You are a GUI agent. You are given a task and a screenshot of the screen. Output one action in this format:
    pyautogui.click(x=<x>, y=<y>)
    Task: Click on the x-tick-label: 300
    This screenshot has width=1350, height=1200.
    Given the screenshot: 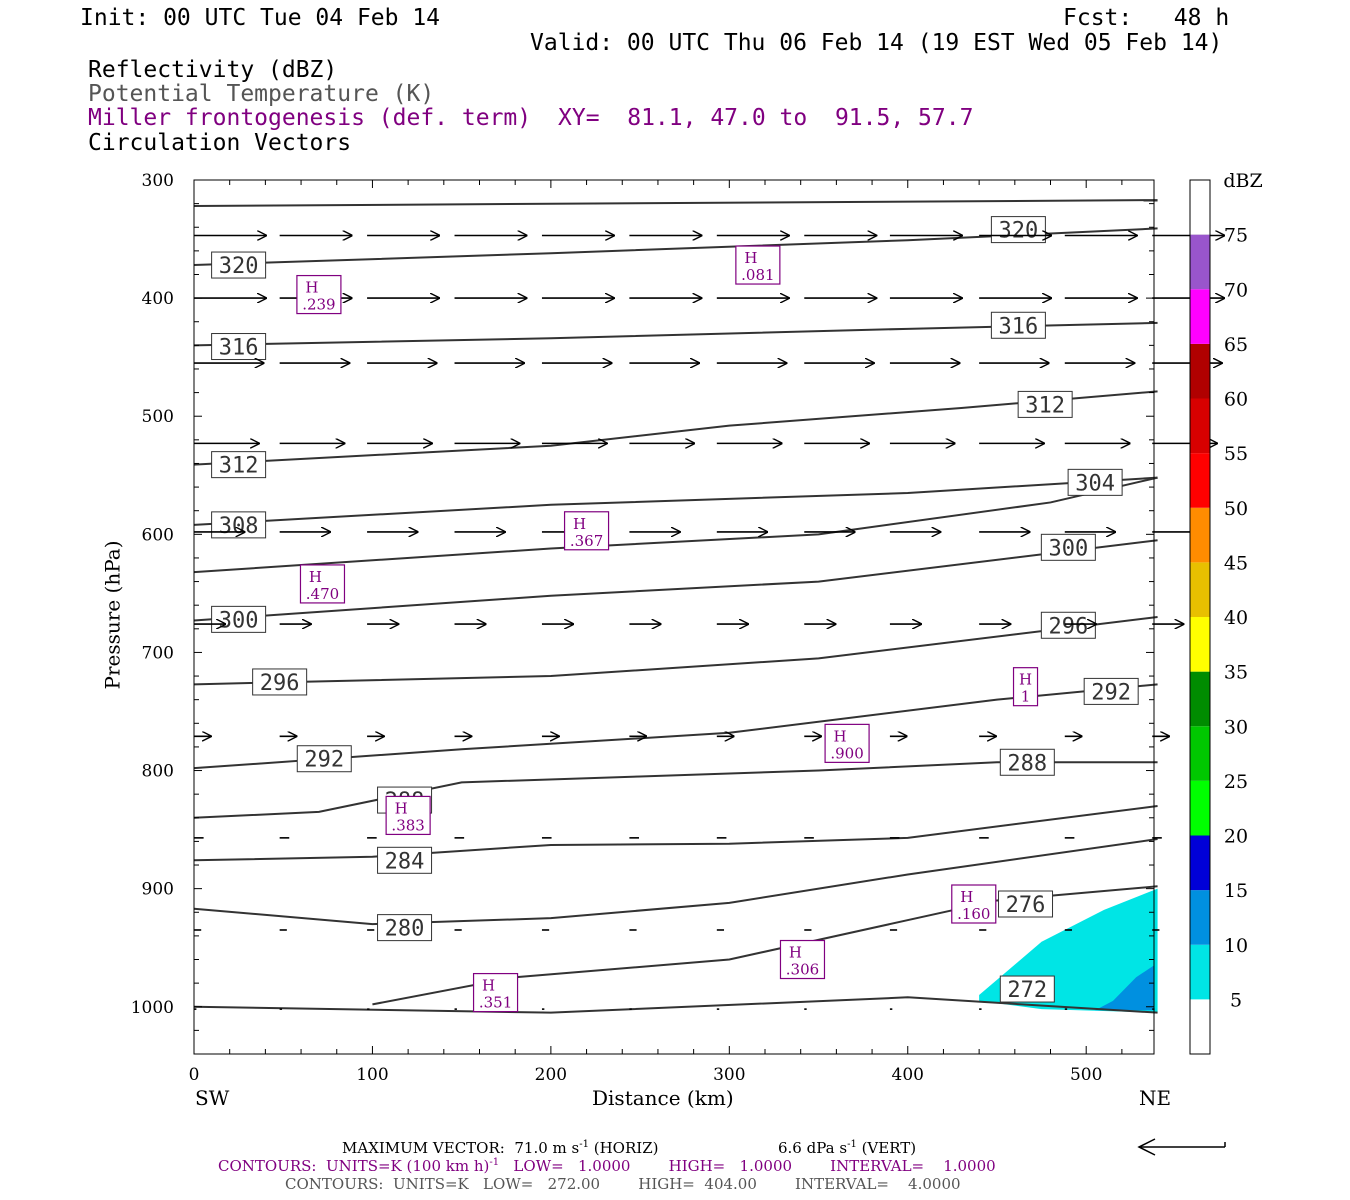 What is the action you would take?
    pyautogui.click(x=729, y=1075)
    